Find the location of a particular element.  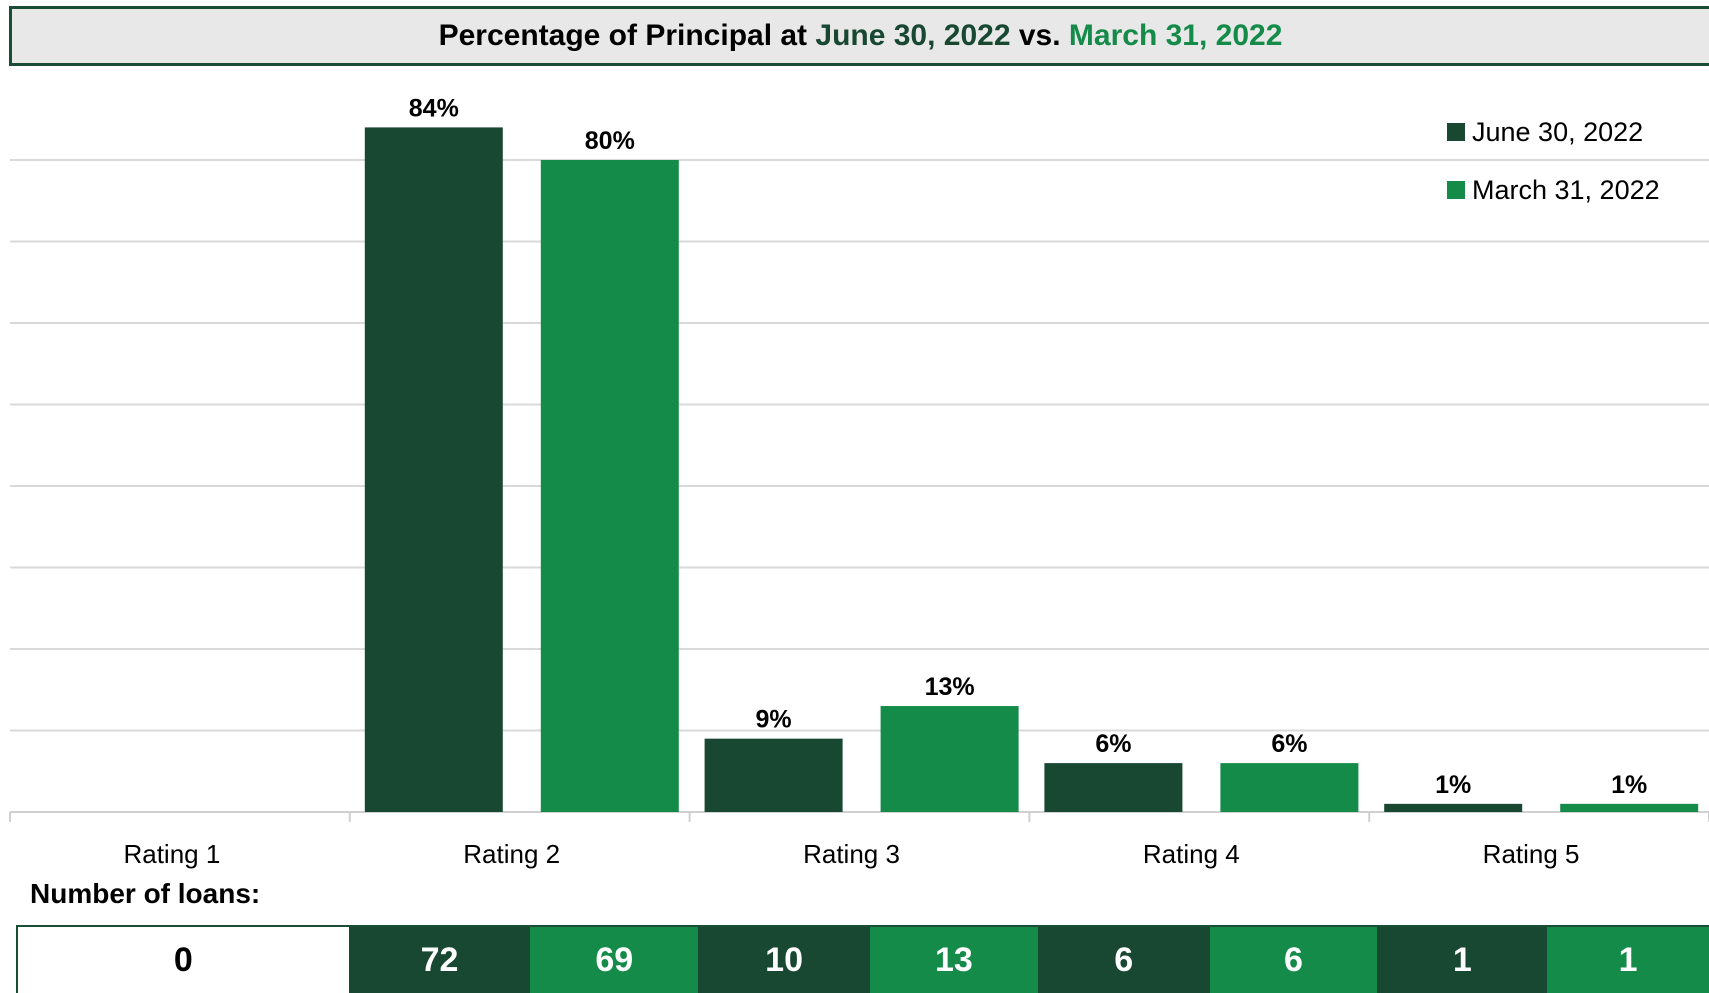

loans-table: 0 72 69 10 13 6 6 1 1 is located at coordinates (862, 959).